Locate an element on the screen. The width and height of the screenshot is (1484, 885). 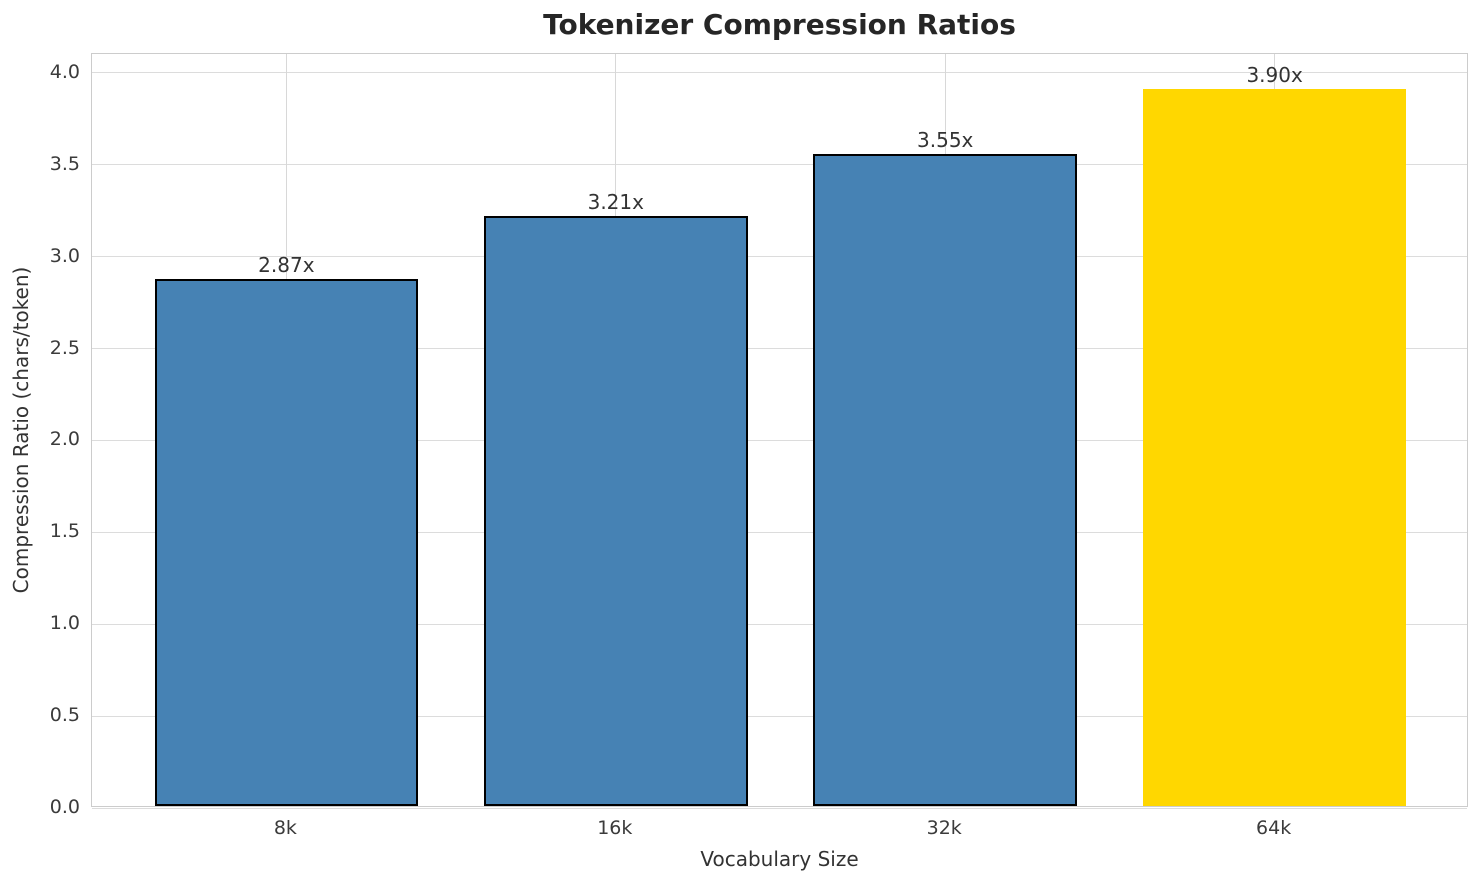
y-tick-label-4.0: 4.0 is located at coordinates (64, 71).